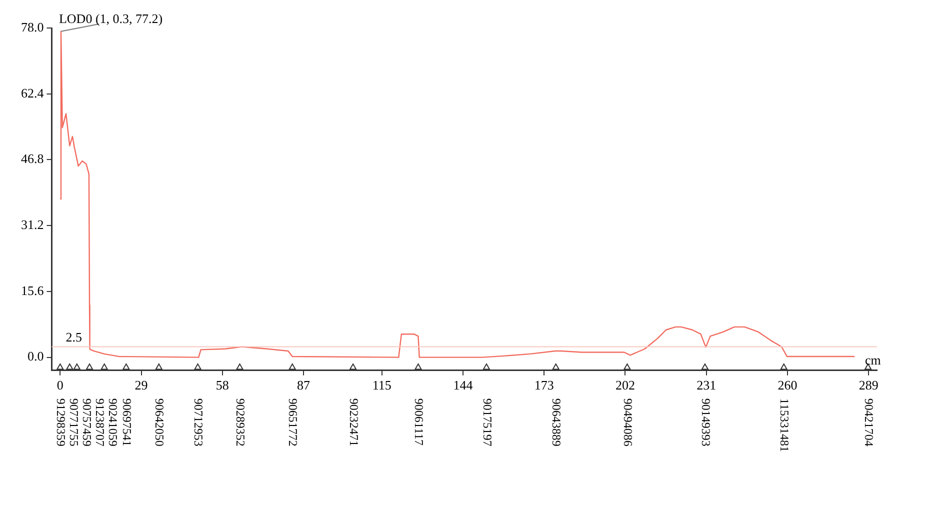 This screenshot has width=935, height=505. What do you see at coordinates (32, 224) in the screenshot?
I see `y-tick-label: 31.2` at bounding box center [32, 224].